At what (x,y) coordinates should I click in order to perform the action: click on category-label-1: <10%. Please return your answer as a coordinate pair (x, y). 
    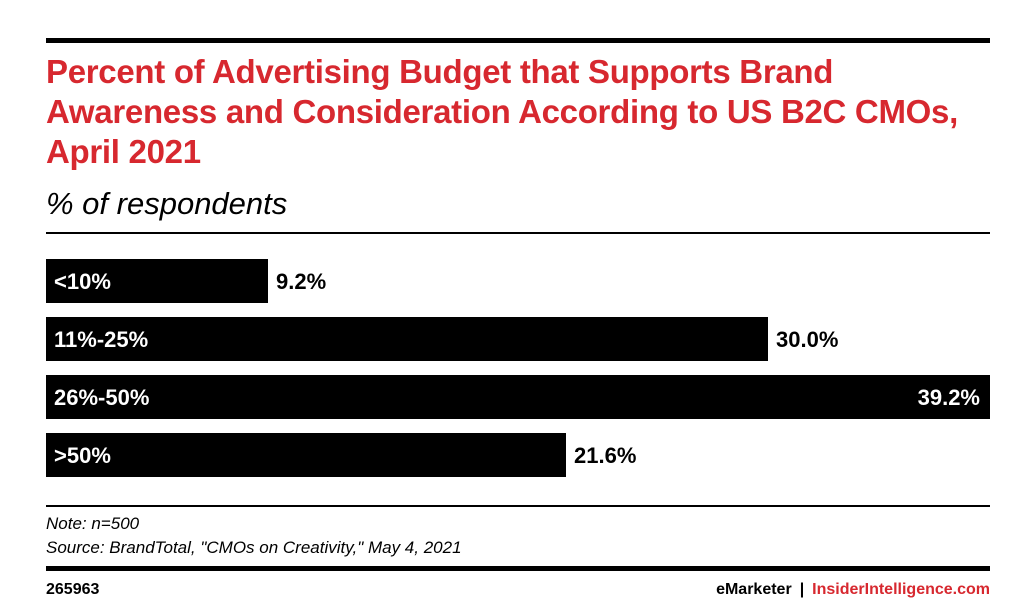
    Looking at the image, I should click on (82, 281).